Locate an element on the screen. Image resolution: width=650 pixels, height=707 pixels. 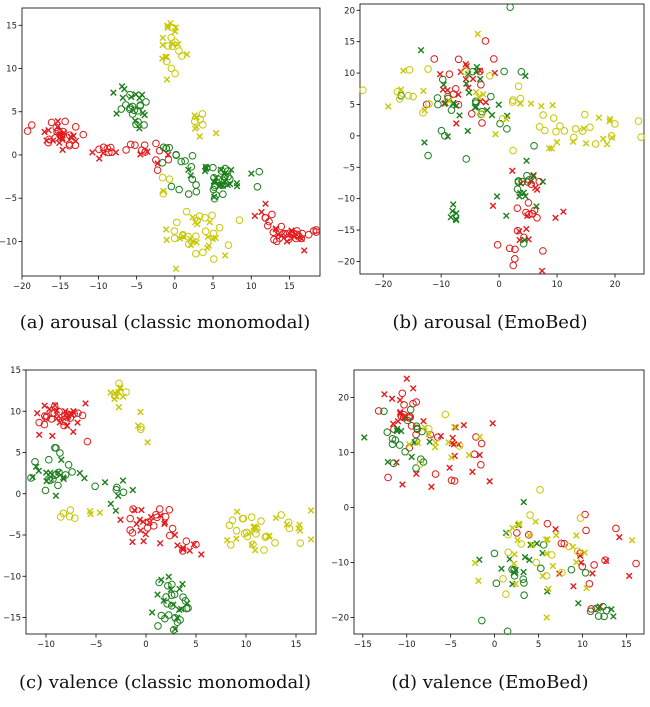
x-tick-label: 15 is located at coordinates (296, 645).